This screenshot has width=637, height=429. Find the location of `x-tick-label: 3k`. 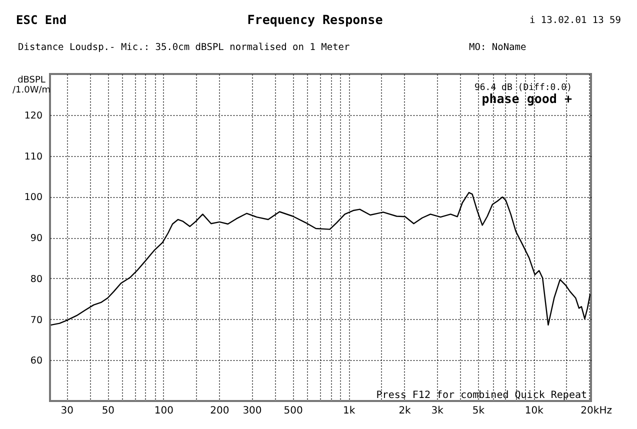

x-tick-label: 3k is located at coordinates (437, 411).